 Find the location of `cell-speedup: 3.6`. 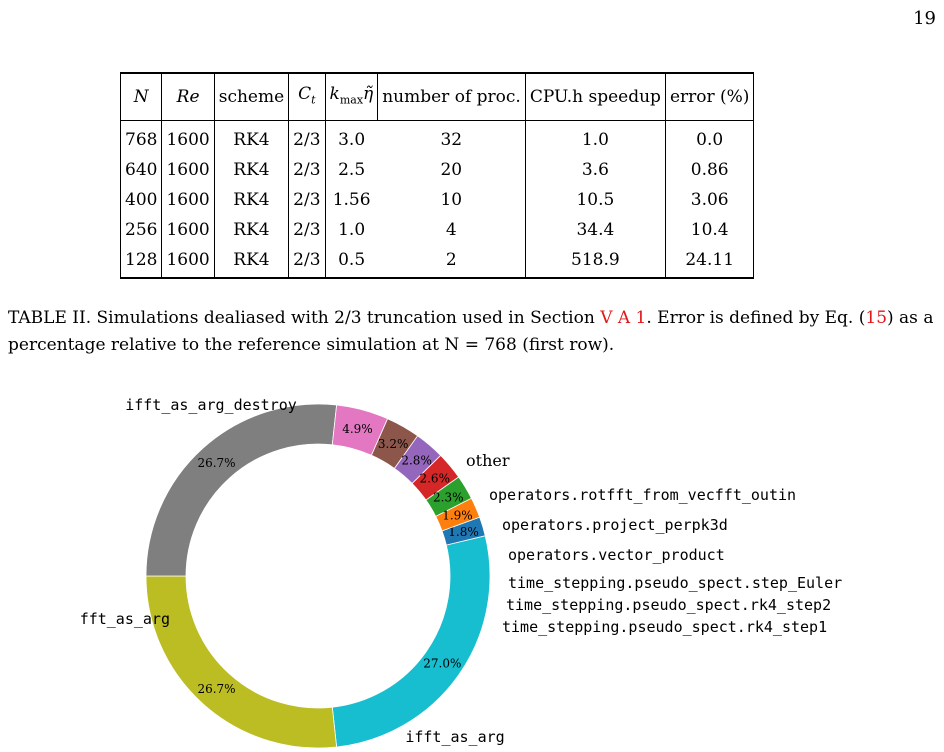

cell-speedup: 3.6 is located at coordinates (595, 170).